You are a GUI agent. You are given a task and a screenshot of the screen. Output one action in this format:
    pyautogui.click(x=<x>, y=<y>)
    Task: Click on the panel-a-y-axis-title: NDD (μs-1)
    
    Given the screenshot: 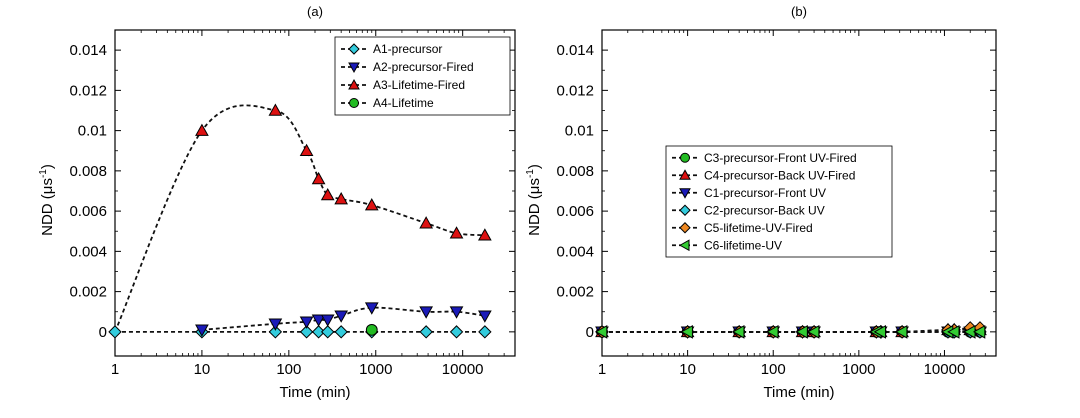 What is the action you would take?
    pyautogui.click(x=47, y=200)
    